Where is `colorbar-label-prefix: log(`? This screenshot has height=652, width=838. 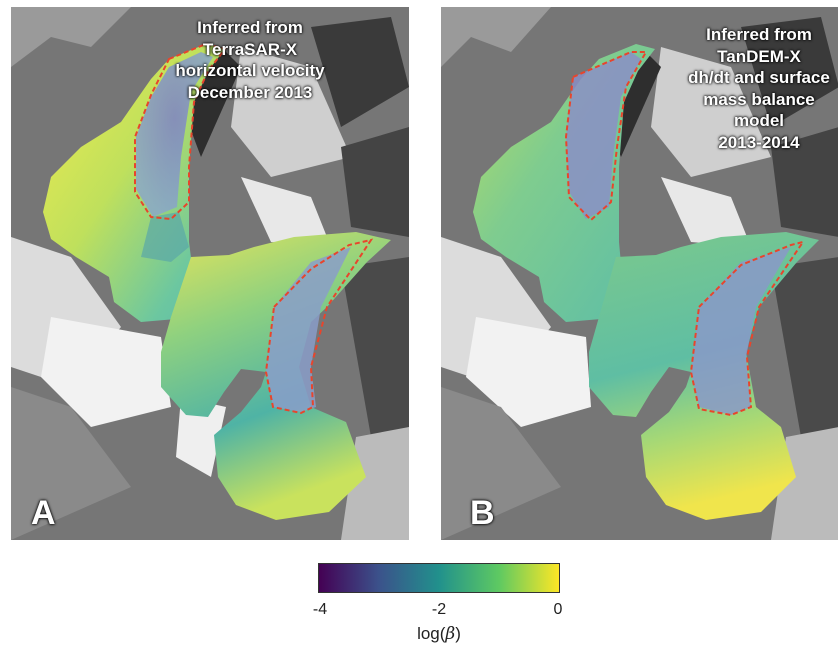 colorbar-label-prefix: log( is located at coordinates (431, 633).